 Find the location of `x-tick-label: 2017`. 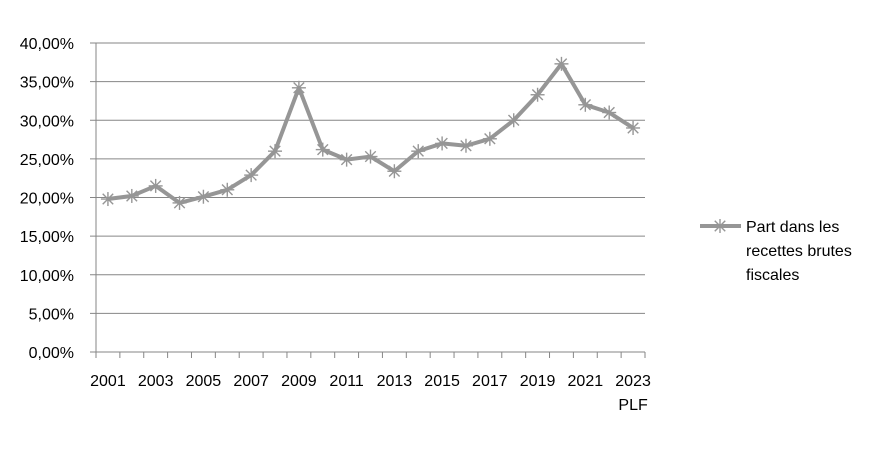

x-tick-label: 2017 is located at coordinates (490, 381).